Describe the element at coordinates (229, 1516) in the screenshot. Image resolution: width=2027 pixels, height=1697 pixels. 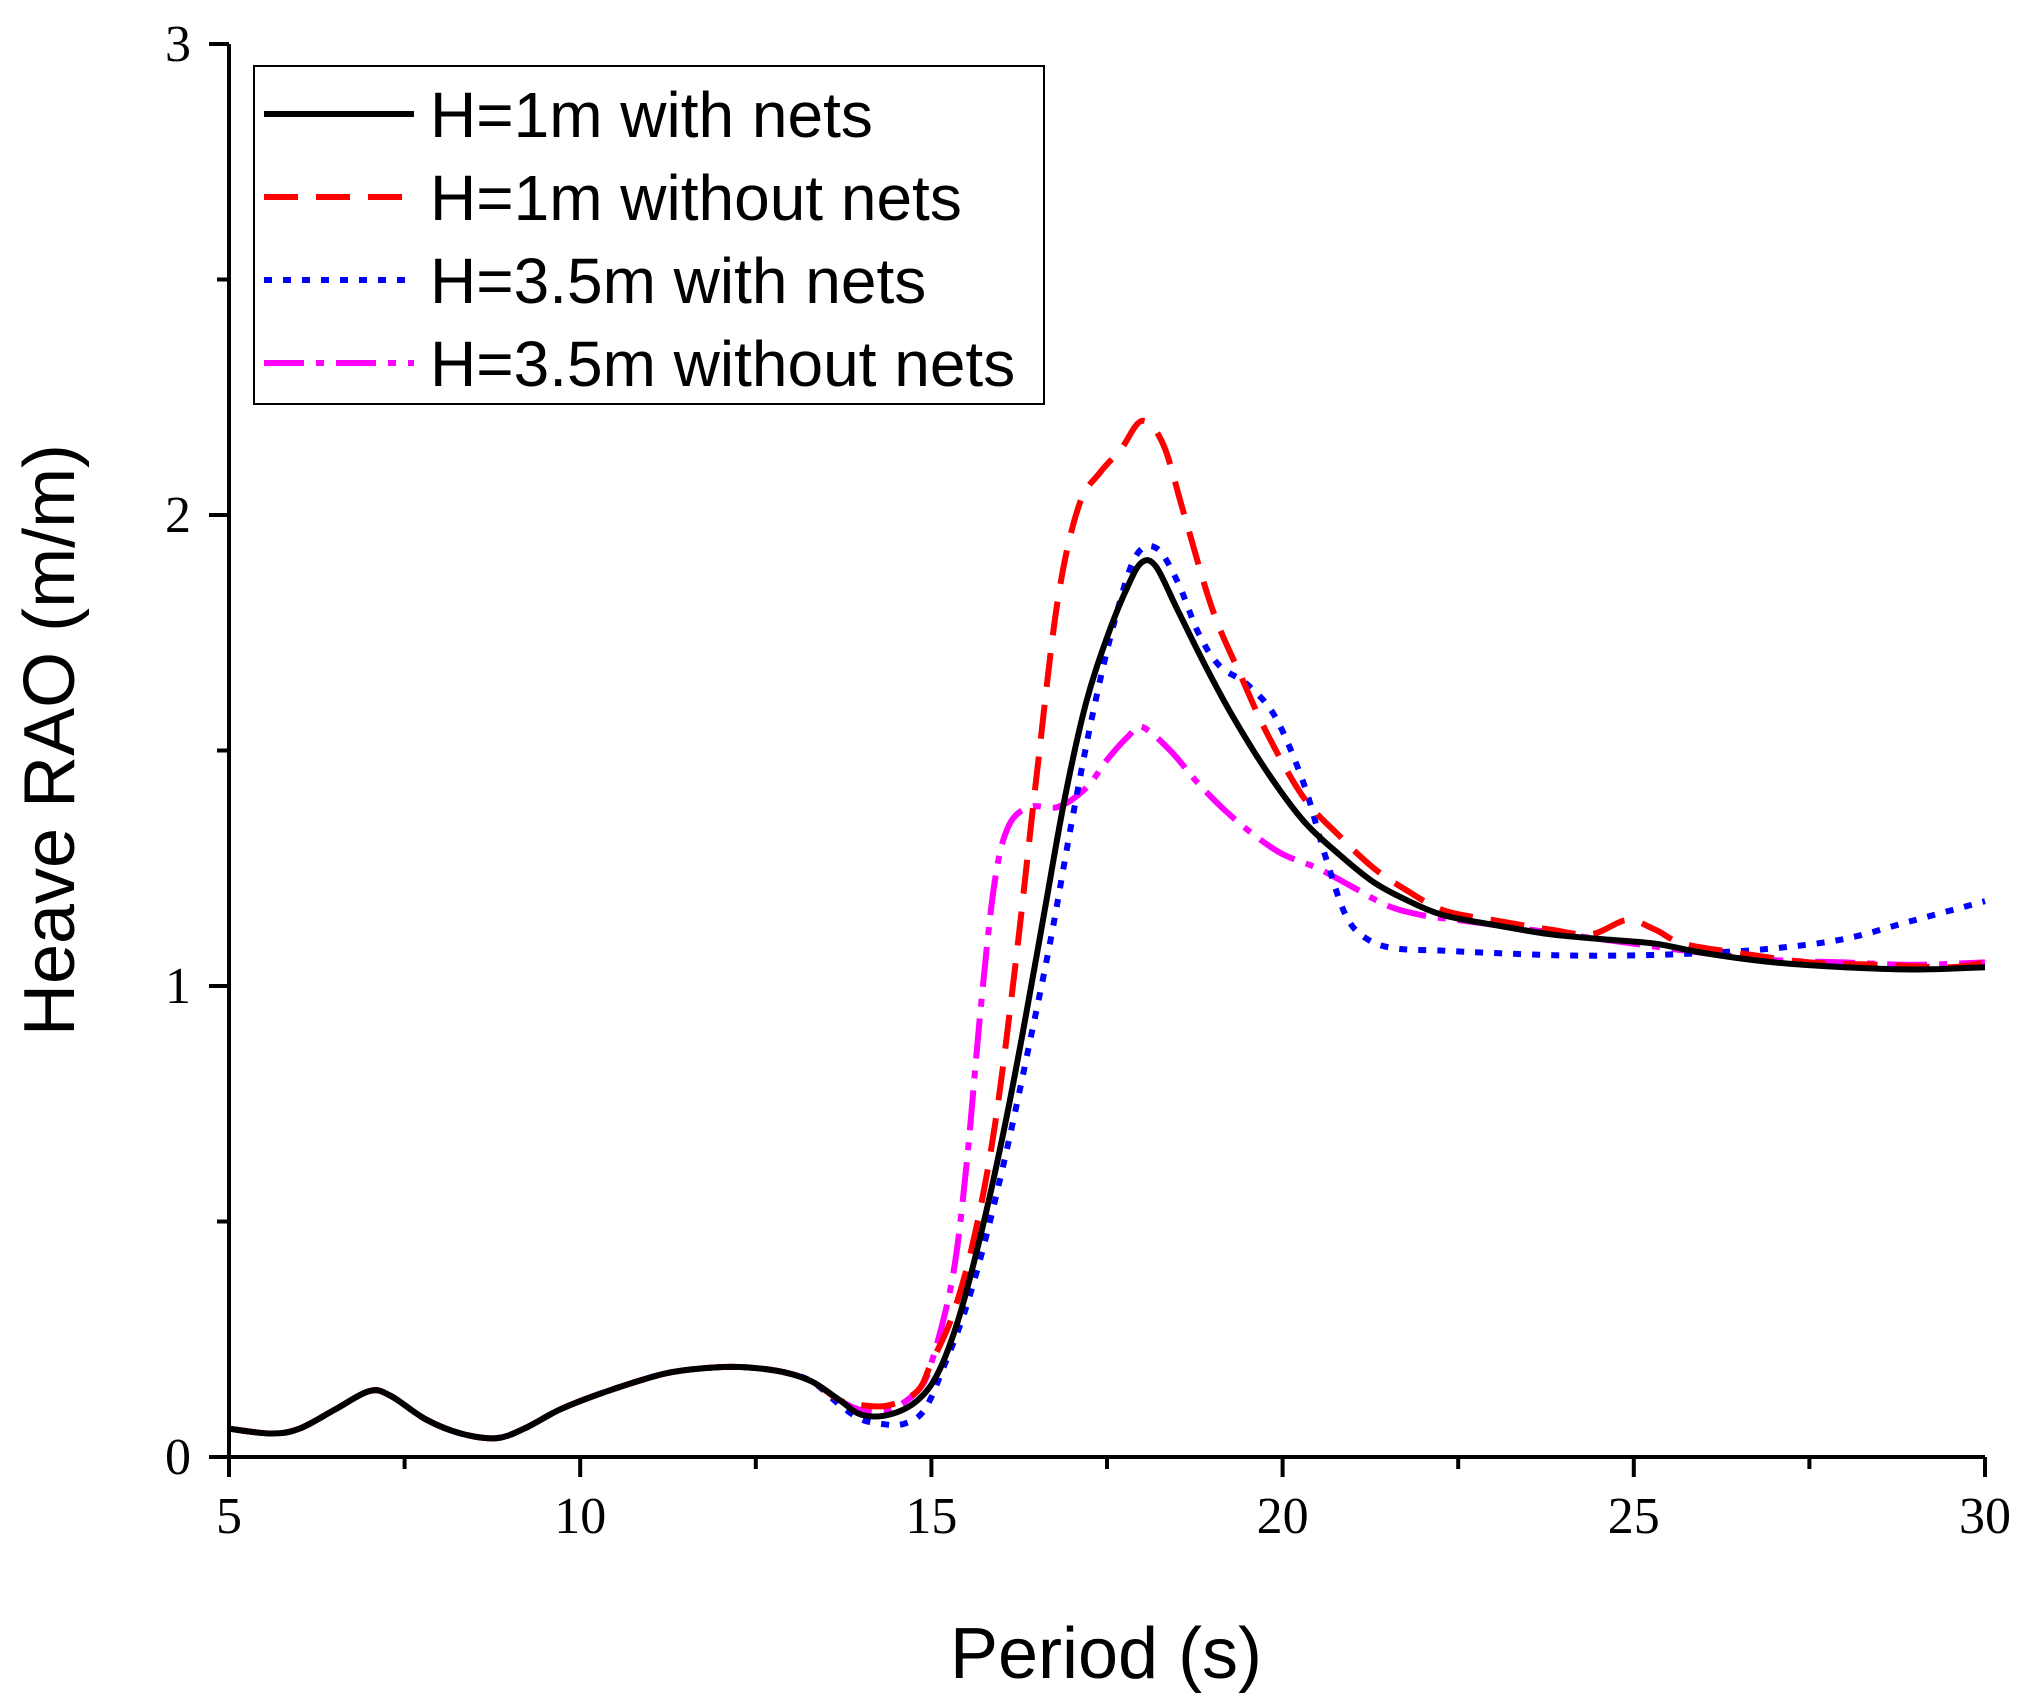
I see `x-tick-label: 5` at that location.